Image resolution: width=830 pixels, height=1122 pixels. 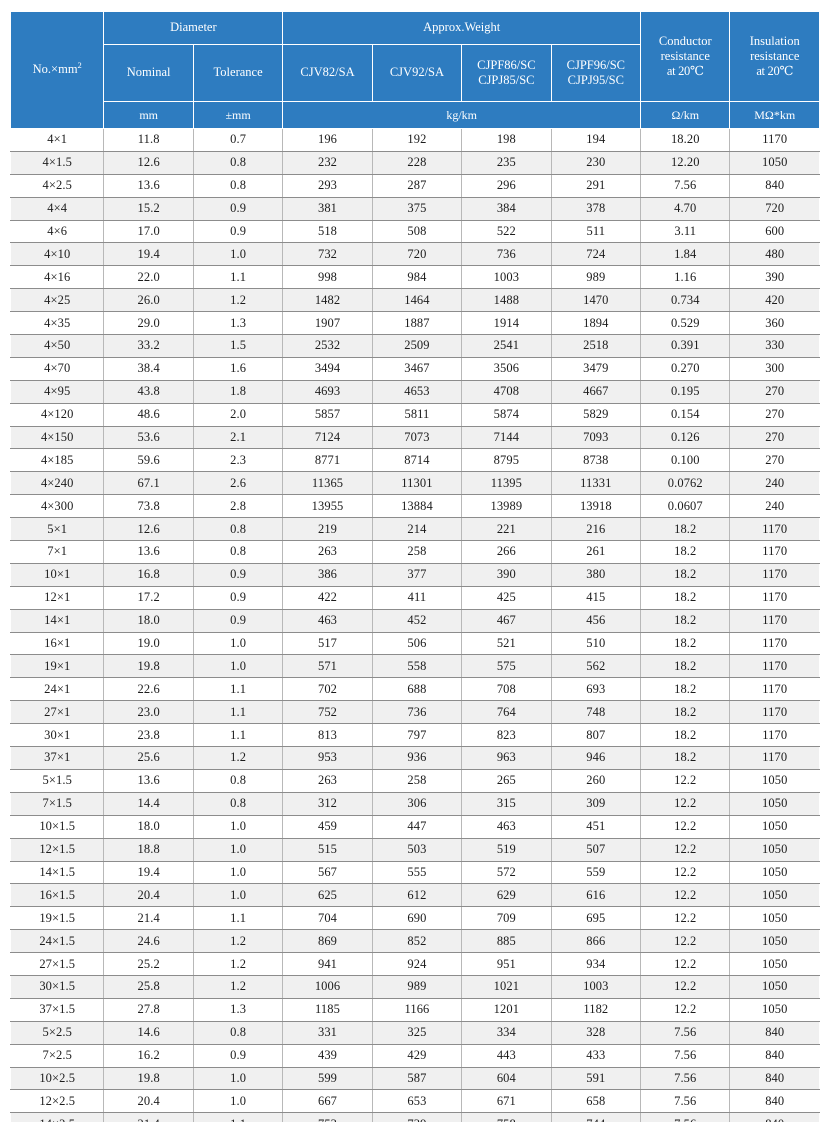 What do you see at coordinates (57, 277) in the screenshot?
I see `cell-size: 4×16` at bounding box center [57, 277].